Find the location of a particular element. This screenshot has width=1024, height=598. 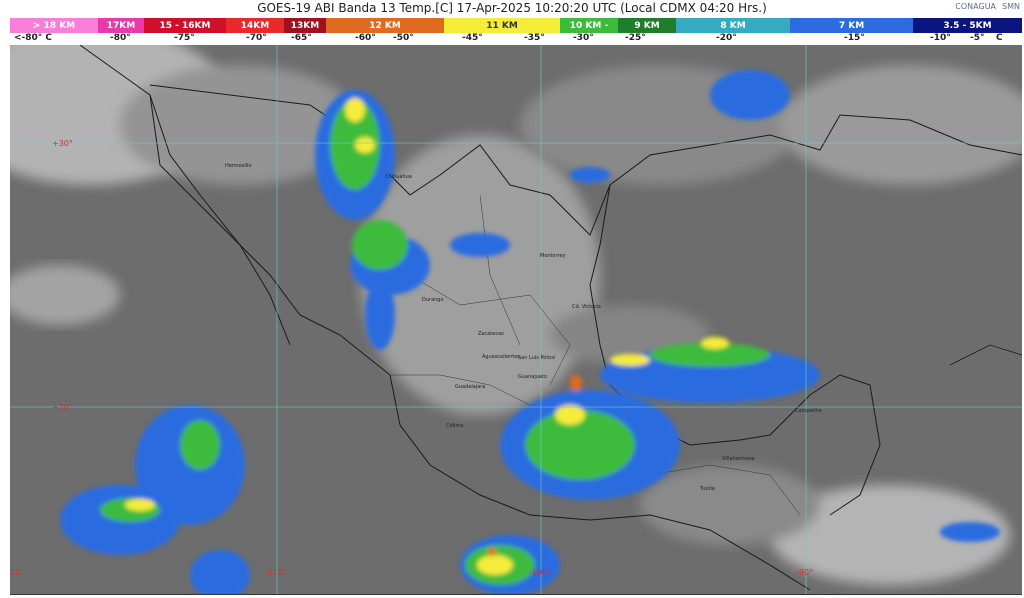

city-label: Villahermosa is located at coordinates (738, 459).